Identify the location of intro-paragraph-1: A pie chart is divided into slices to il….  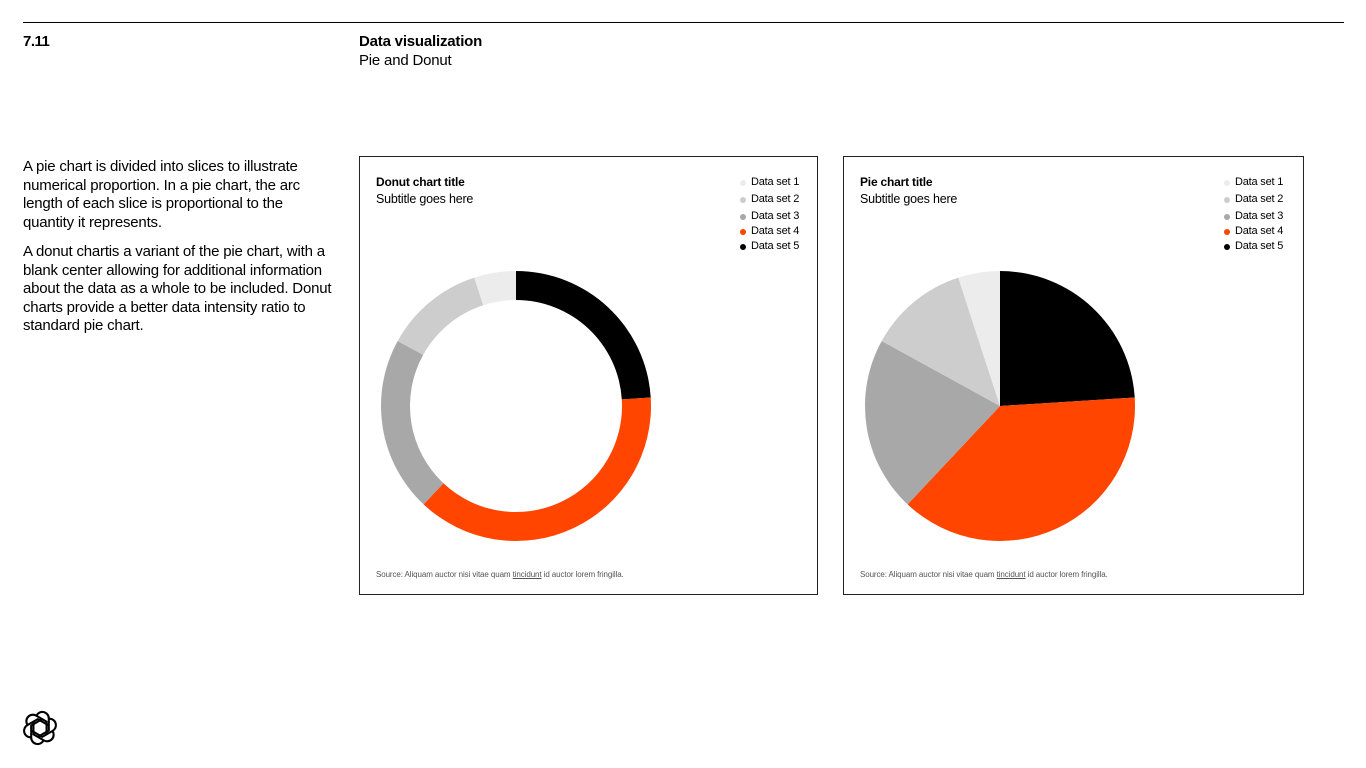
(161, 194).